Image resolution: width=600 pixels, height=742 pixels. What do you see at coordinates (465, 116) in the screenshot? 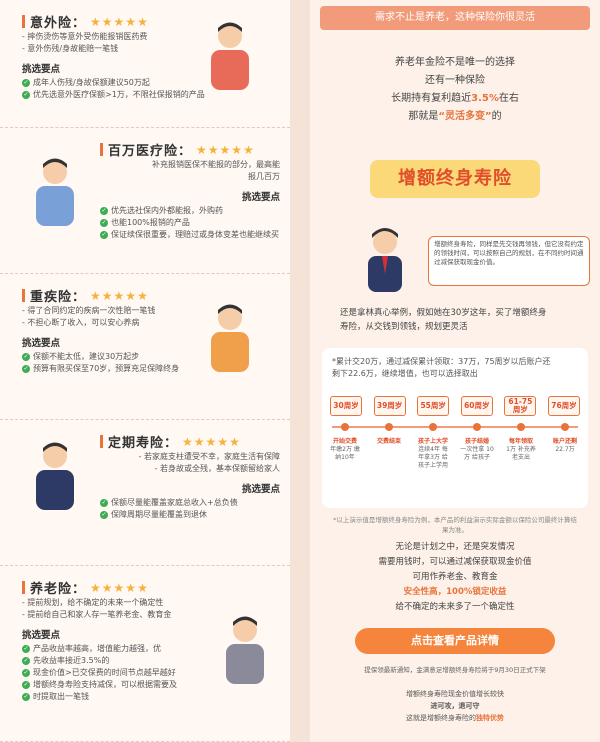
I see `flex-highlight: “灵活多变”` at bounding box center [465, 116].